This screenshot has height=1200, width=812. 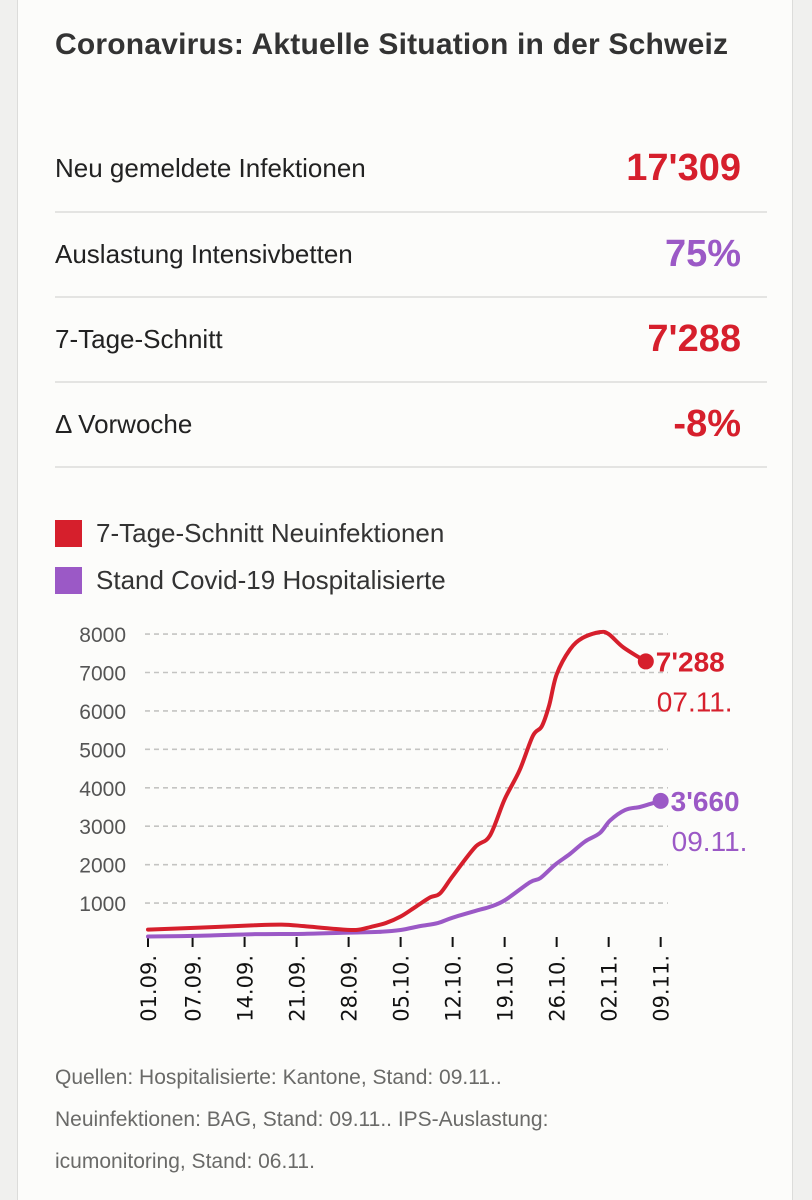 I want to click on x-tick-label: 12.10., so click(x=454, y=988).